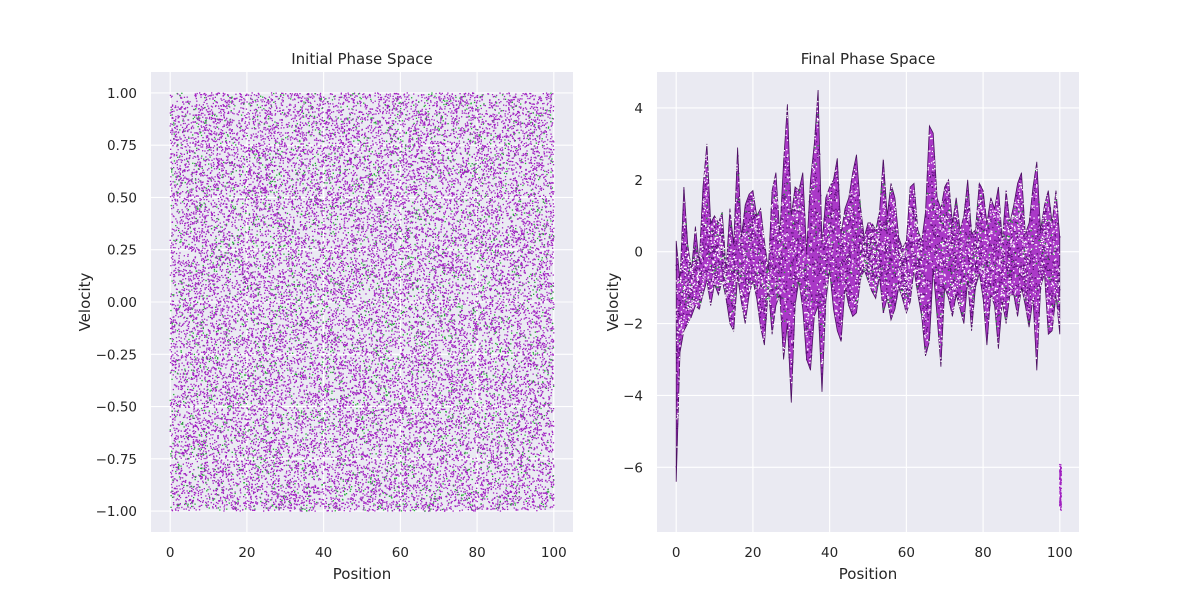 This screenshot has height=600, width=1200. I want to click on final-y-axis-label: Velocity, so click(613, 301).